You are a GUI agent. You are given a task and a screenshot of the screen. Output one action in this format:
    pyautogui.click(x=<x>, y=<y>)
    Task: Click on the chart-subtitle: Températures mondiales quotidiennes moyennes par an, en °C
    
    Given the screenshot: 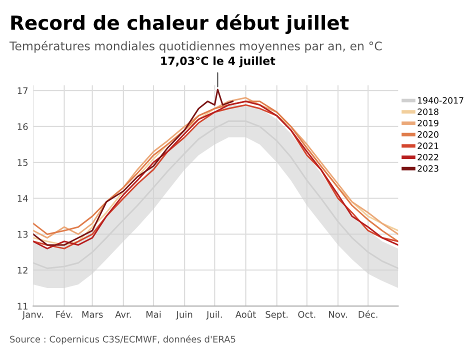 What is the action you would take?
    pyautogui.click(x=195, y=46)
    